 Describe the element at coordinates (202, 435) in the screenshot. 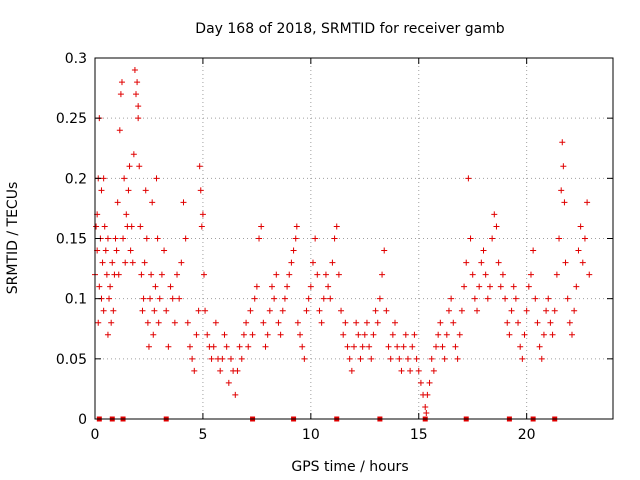

I see `x-tick-label: 5` at that location.